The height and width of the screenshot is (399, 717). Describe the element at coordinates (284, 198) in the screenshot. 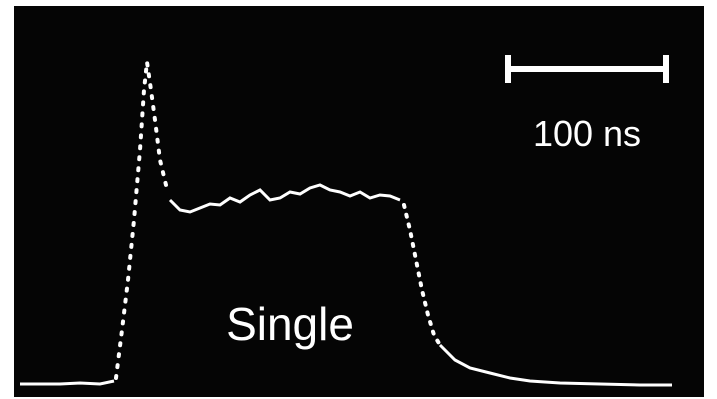

I see `trace-plateau` at that location.